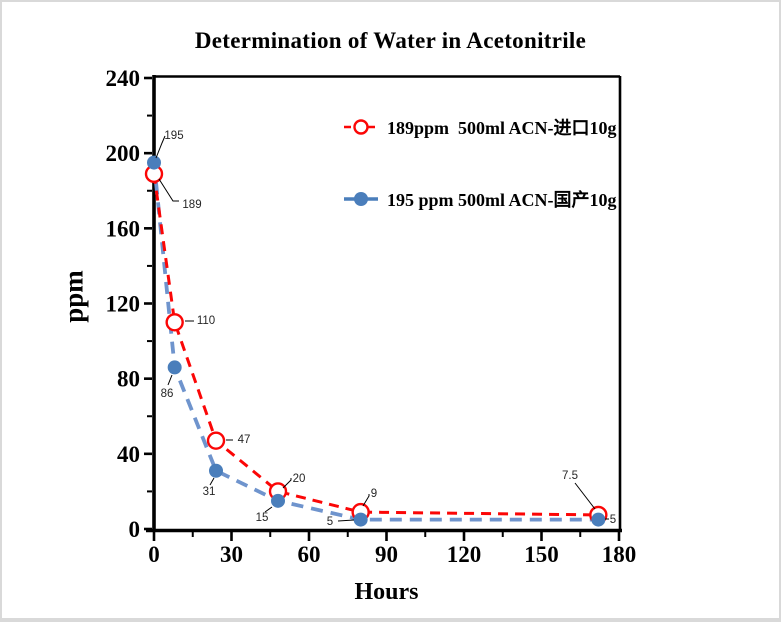  What do you see at coordinates (541, 554) in the screenshot?
I see `x-tick-label: 150` at bounding box center [541, 554].